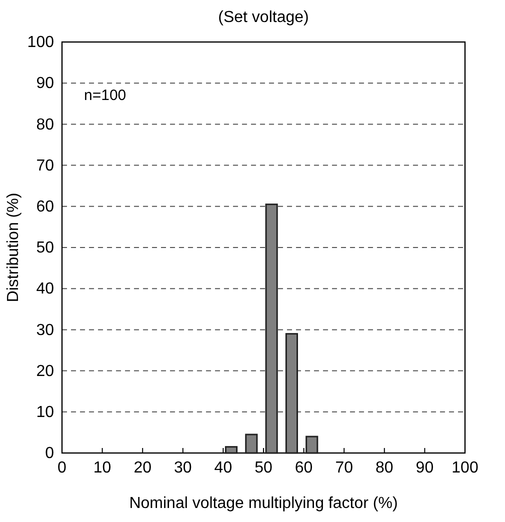 This screenshot has width=505, height=522. What do you see at coordinates (425, 467) in the screenshot?
I see `x-tick-label: 90` at bounding box center [425, 467].